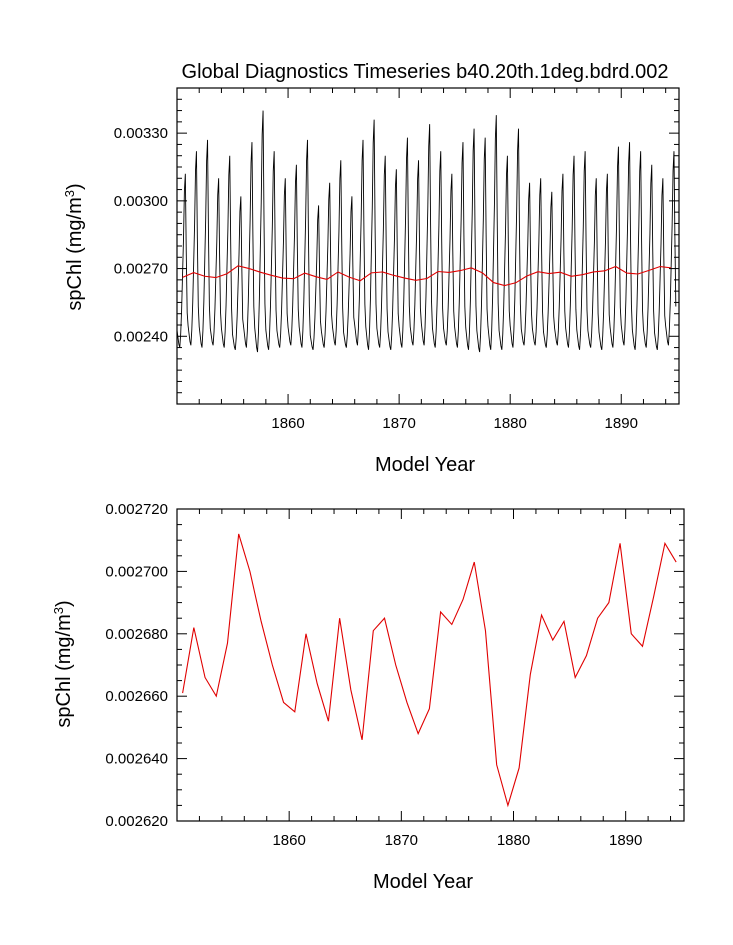  Describe the element at coordinates (136, 821) in the screenshot. I see `y-tick-label: 0.002620` at that location.